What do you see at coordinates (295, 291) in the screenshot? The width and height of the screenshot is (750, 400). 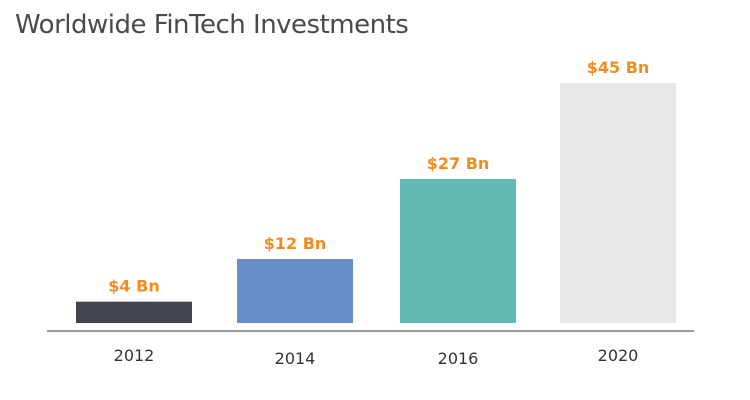 I see `bar-2014` at bounding box center [295, 291].